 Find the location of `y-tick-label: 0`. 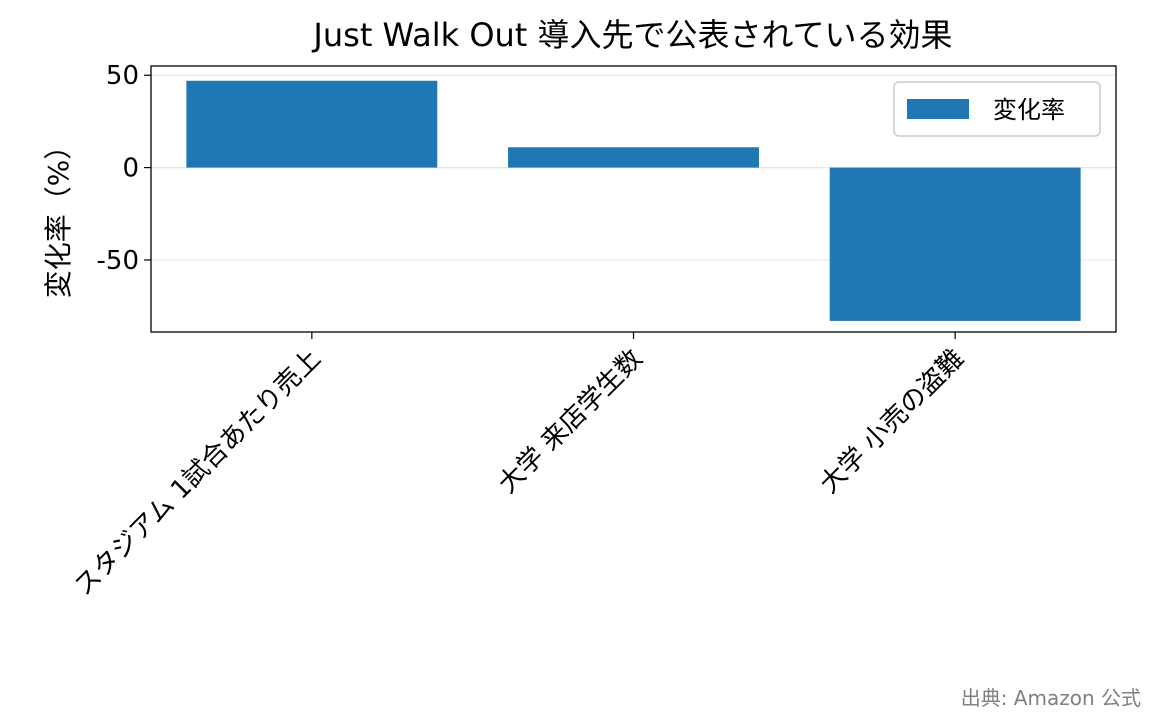

y-tick-label: 0 is located at coordinates (130, 169).